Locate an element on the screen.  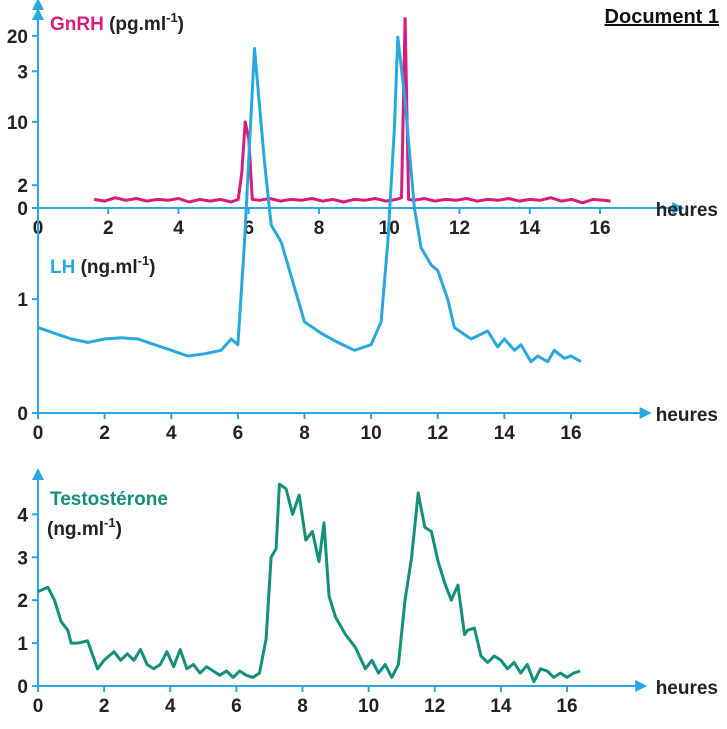
unit-text: (pg.ml is located at coordinates (137, 24).